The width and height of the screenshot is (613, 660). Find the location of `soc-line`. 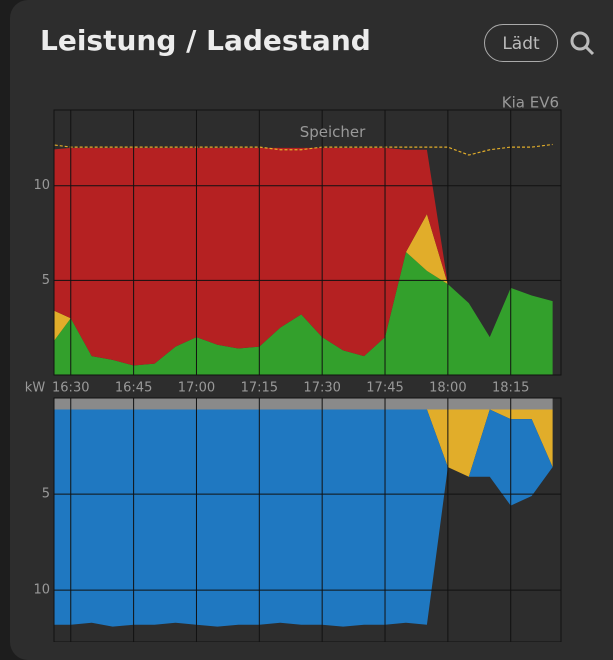

soc-line is located at coordinates (303, 149).